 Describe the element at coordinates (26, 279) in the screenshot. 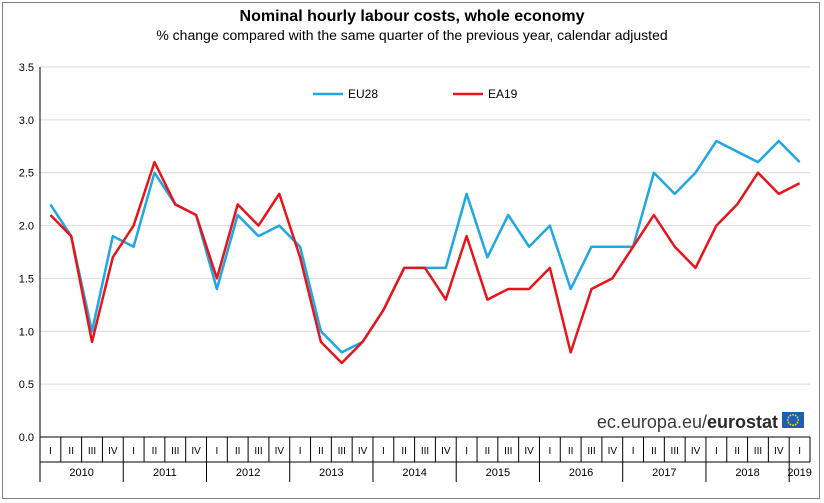

I see `y-tick-label: 1.5` at that location.